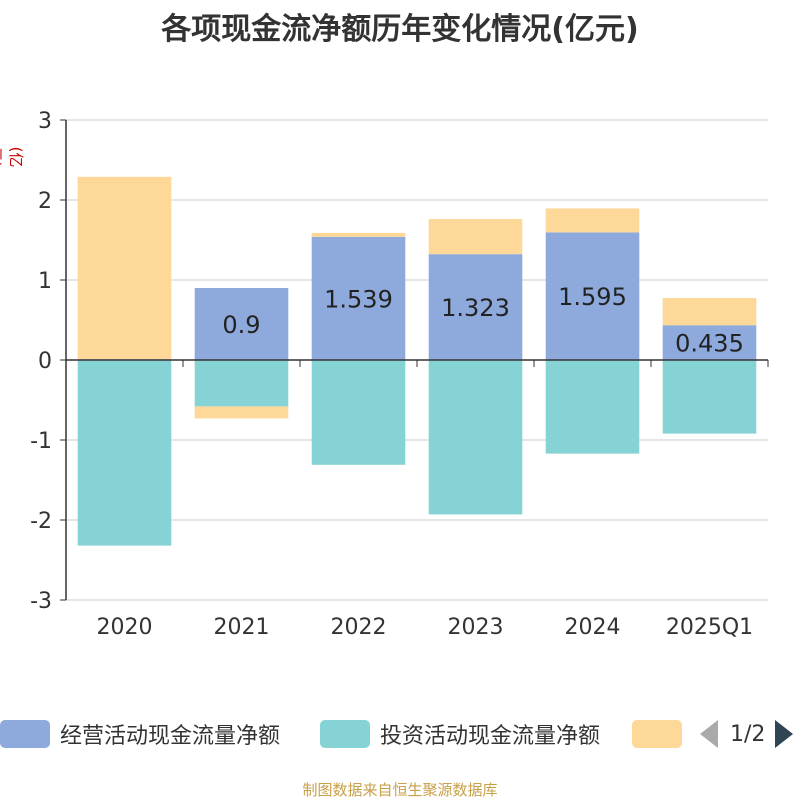  Describe the element at coordinates (170, 736) in the screenshot. I see `legend-label-operating: 经营活动现金流量净额` at that location.